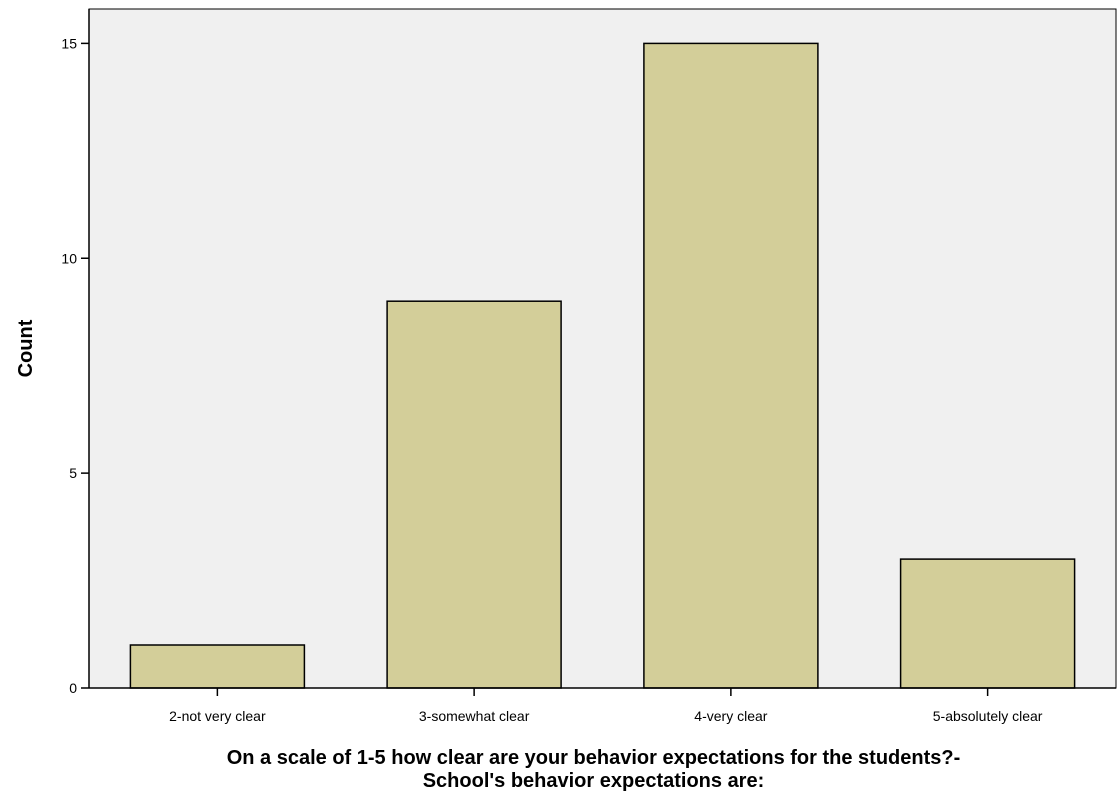 The width and height of the screenshot is (1120, 802). Describe the element at coordinates (474, 716) in the screenshot. I see `x-tick-label-2: 3-somewhat clear` at that location.